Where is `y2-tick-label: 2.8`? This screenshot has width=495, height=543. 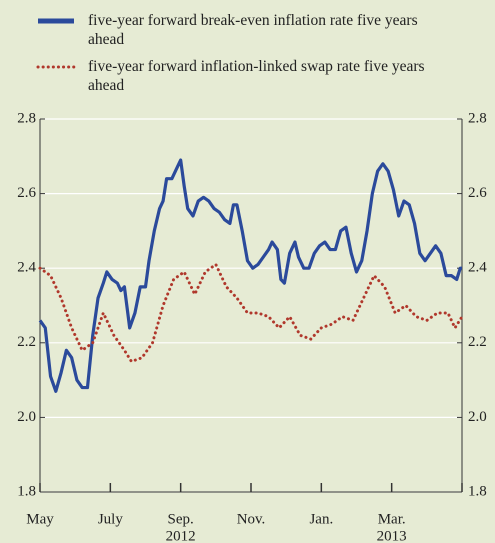 y2-tick-label: 2.8 is located at coordinates (477, 118).